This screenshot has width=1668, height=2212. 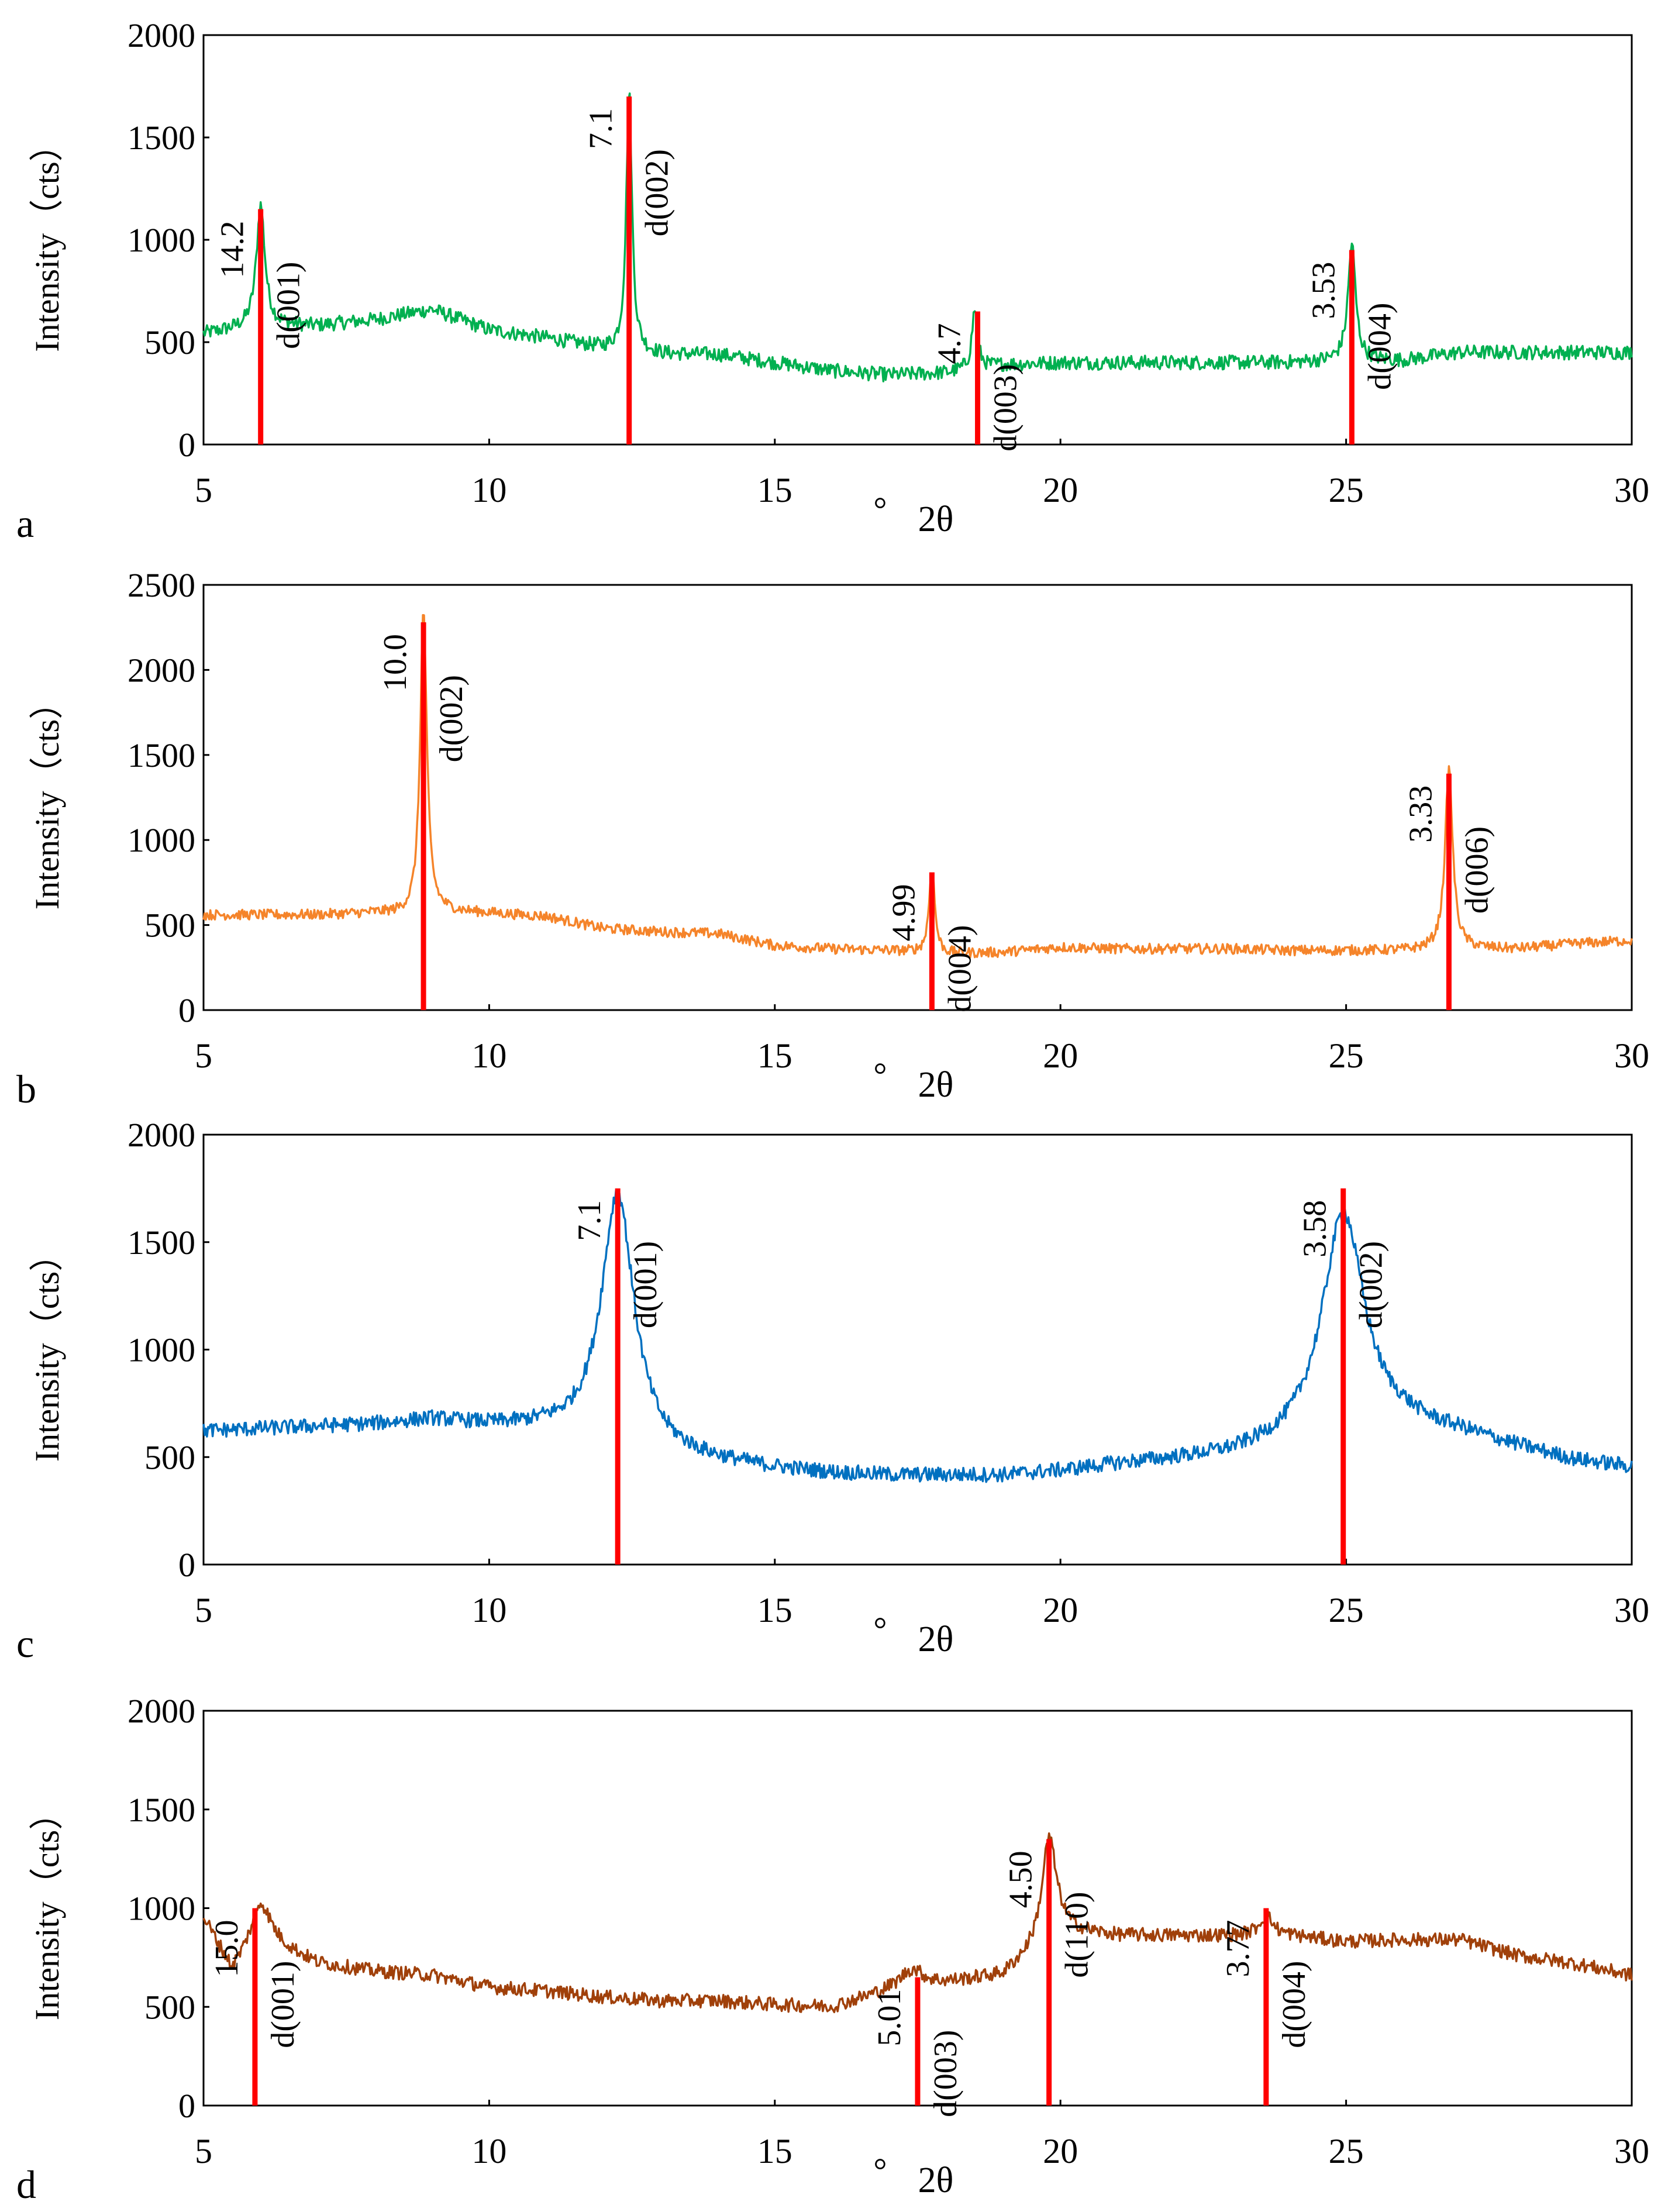 What do you see at coordinates (25, 1643) in the screenshot?
I see `panel-letter: c` at bounding box center [25, 1643].